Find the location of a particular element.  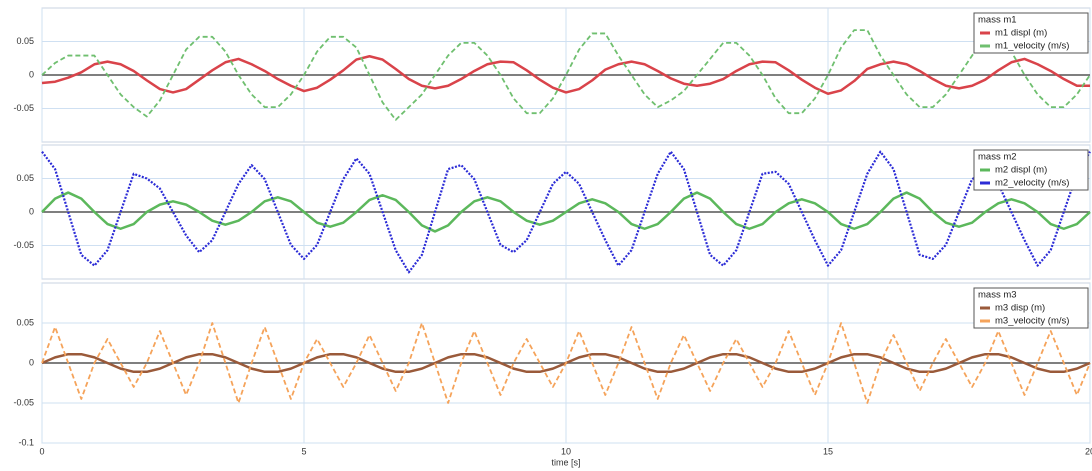

x-tick-label: 20 is located at coordinates (1088, 451).